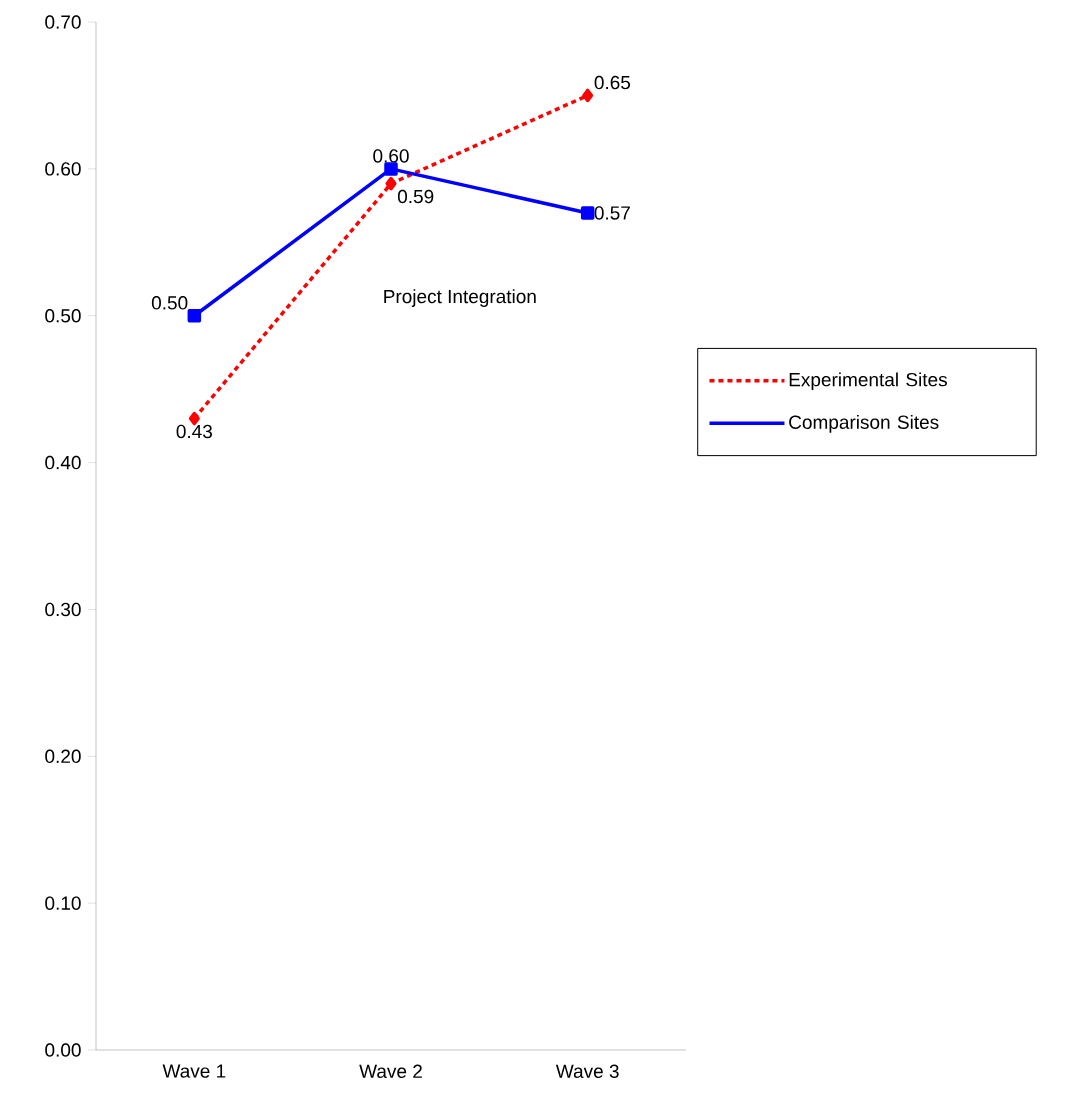 Image resolution: width=1092 pixels, height=1107 pixels. What do you see at coordinates (868, 381) in the screenshot?
I see `legend-label: Experimental Sites` at bounding box center [868, 381].